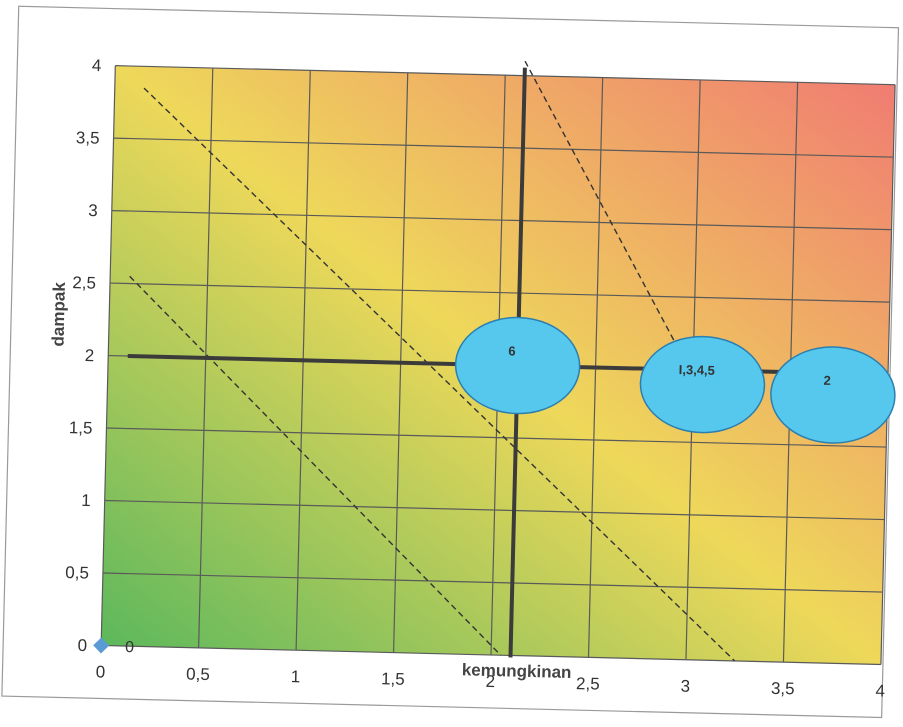 The image size is (903, 727). Describe the element at coordinates (512, 350) in the screenshot. I see `bubble-label: 6` at that location.